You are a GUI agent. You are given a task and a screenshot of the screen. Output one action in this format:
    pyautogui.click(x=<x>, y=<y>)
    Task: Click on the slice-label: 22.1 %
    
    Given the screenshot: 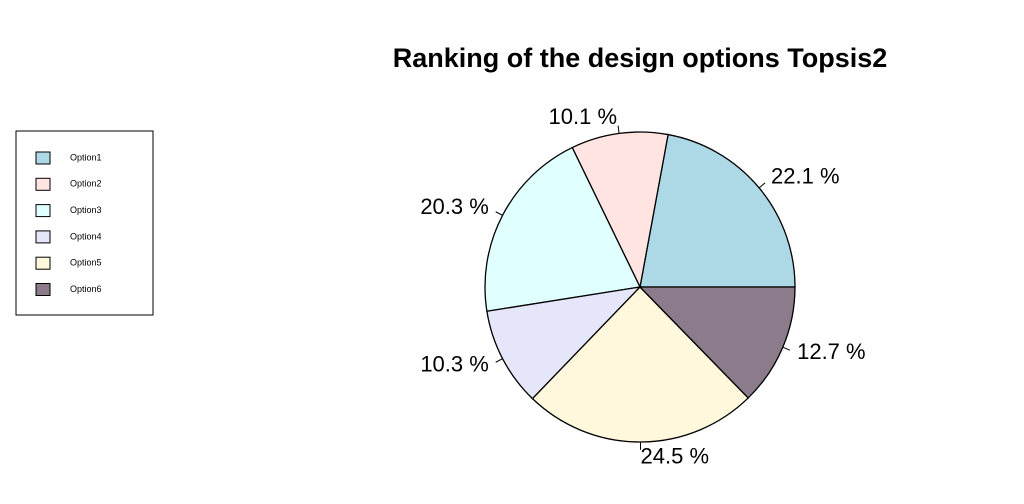 What is the action you would take?
    pyautogui.click(x=805, y=176)
    